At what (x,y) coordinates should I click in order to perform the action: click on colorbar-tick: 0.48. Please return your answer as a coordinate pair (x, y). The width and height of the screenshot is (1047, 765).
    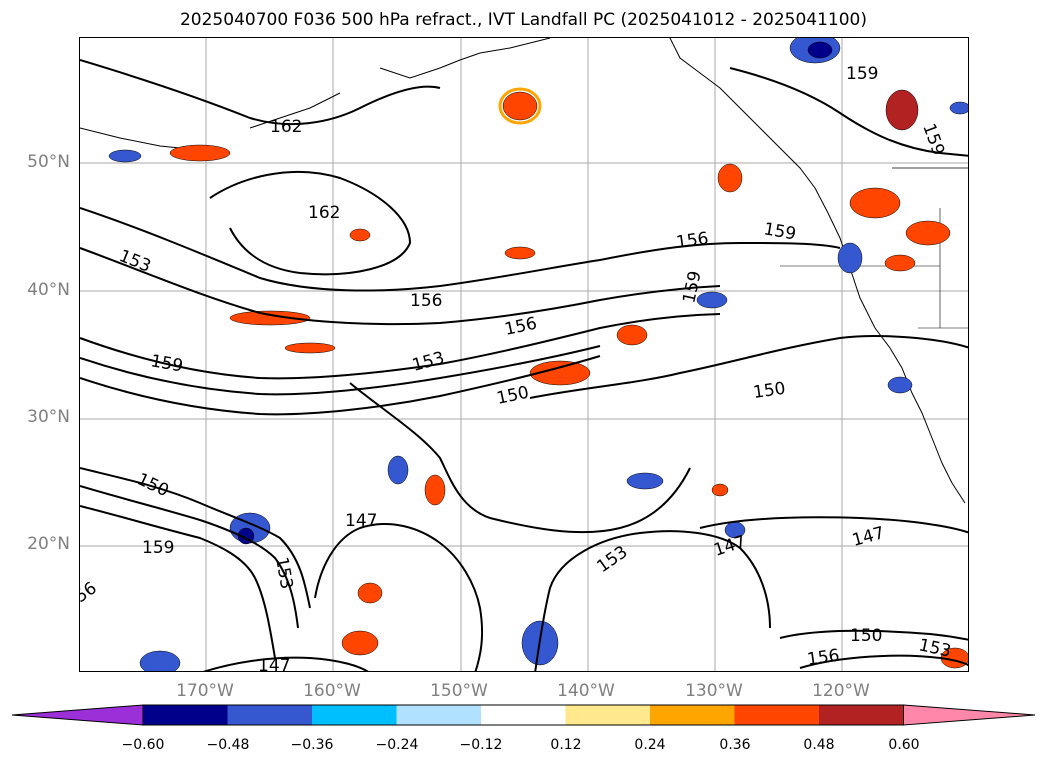
    Looking at the image, I should click on (819, 745).